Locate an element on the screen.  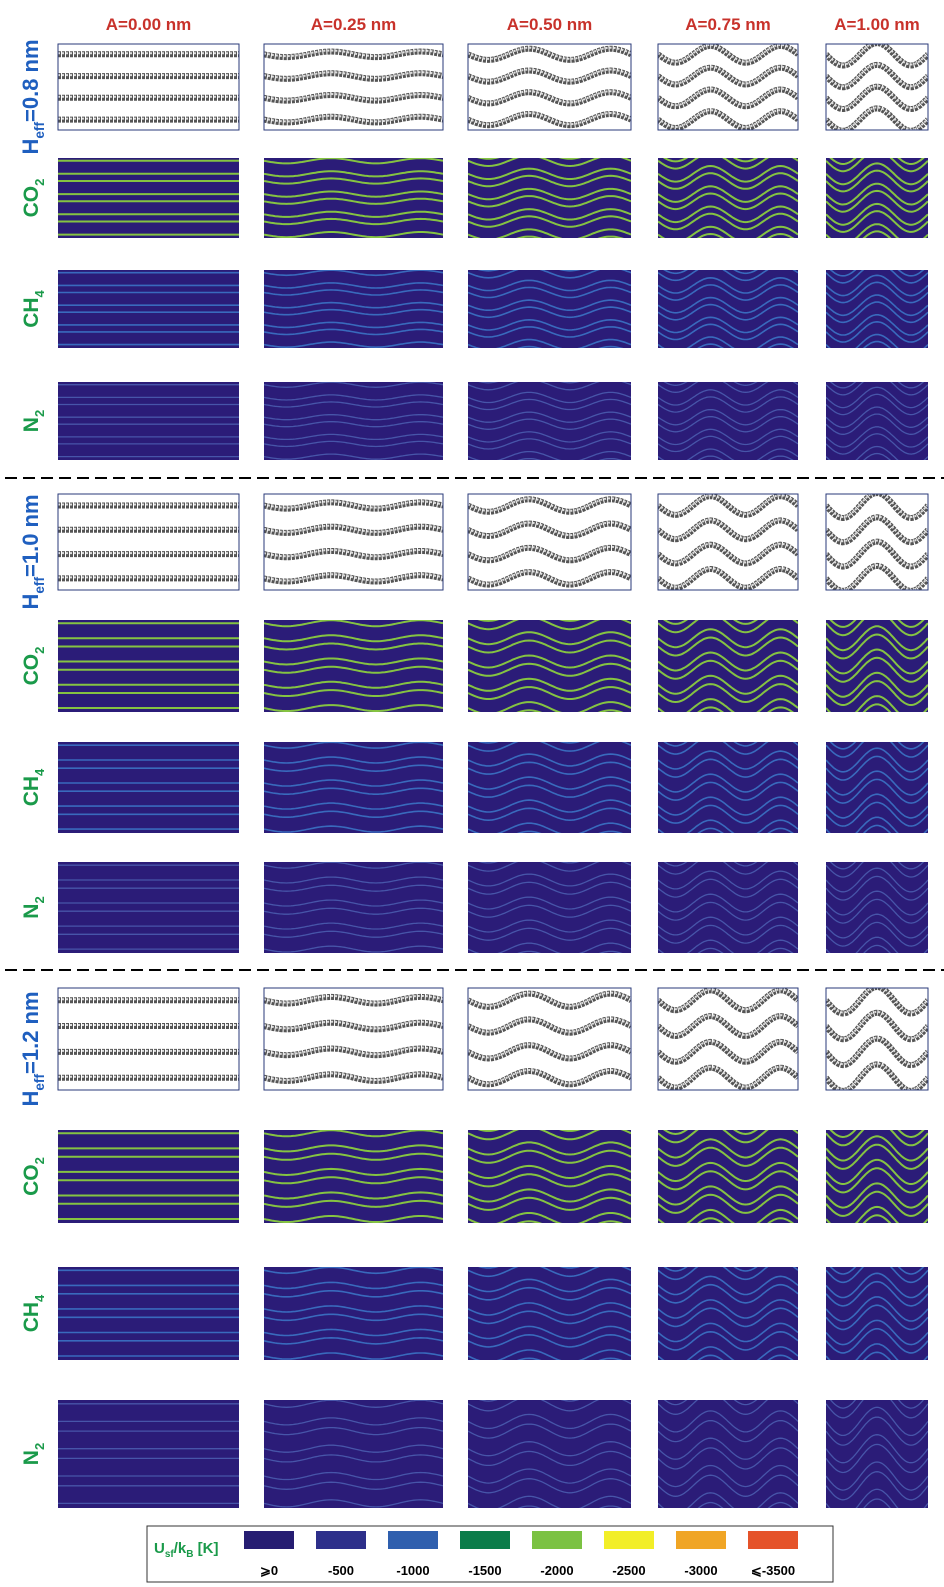
legend-title-part: B is located at coordinates (189, 1554).